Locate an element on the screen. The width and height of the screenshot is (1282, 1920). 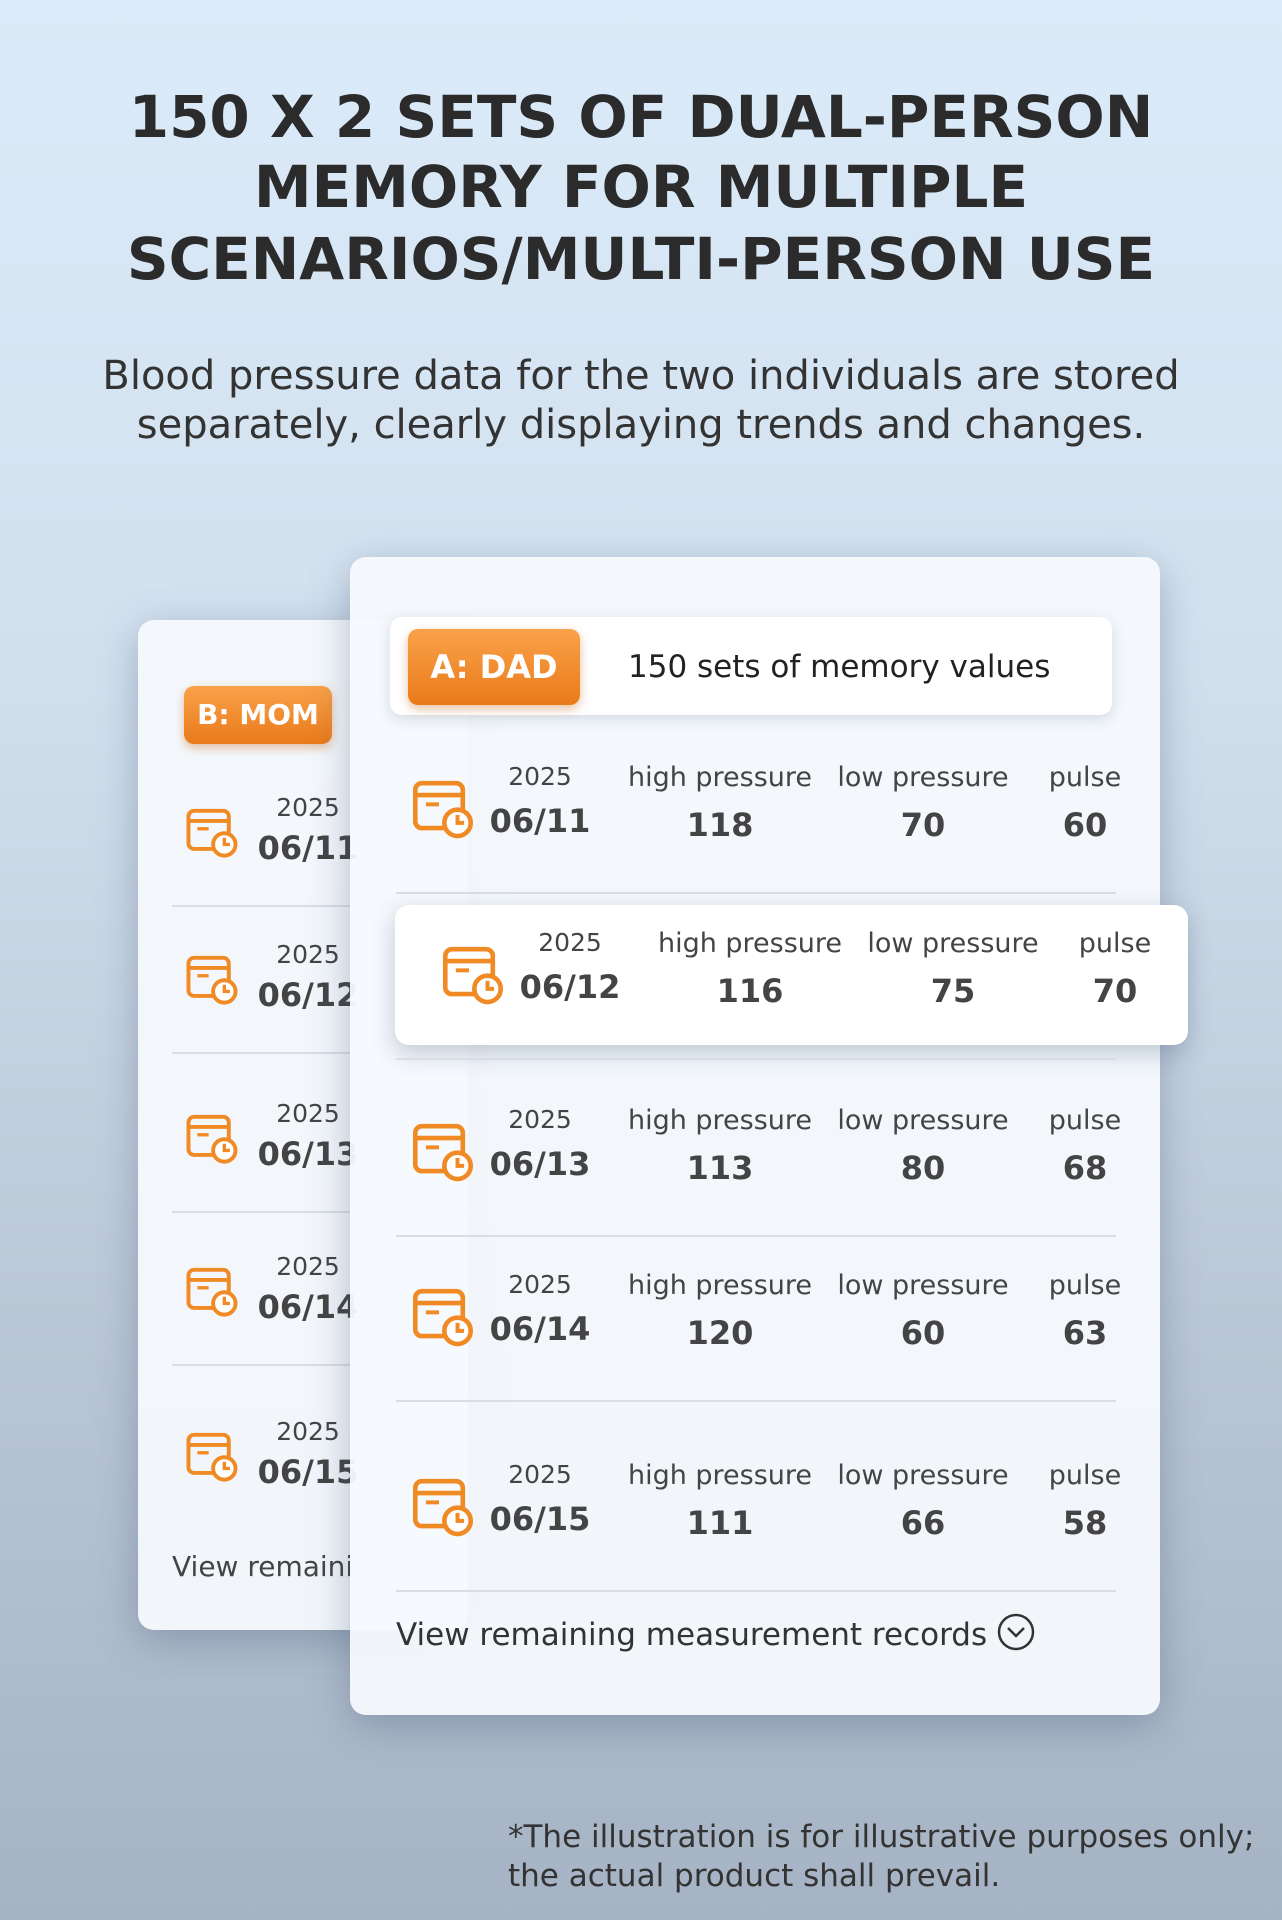
high-value: 118 is located at coordinates (720, 825).